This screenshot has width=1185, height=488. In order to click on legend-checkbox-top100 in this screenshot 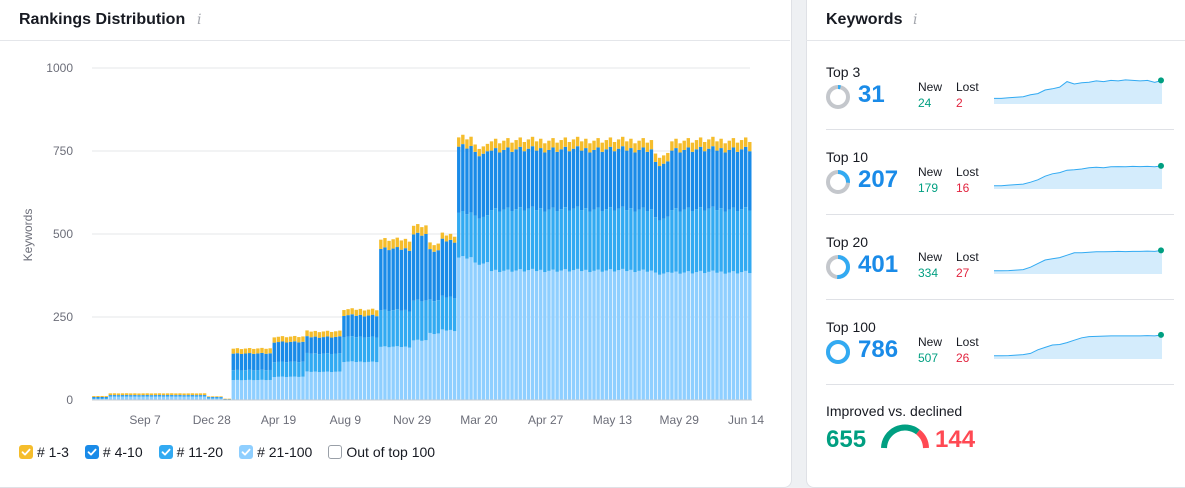, I will do `click(246, 452)`.